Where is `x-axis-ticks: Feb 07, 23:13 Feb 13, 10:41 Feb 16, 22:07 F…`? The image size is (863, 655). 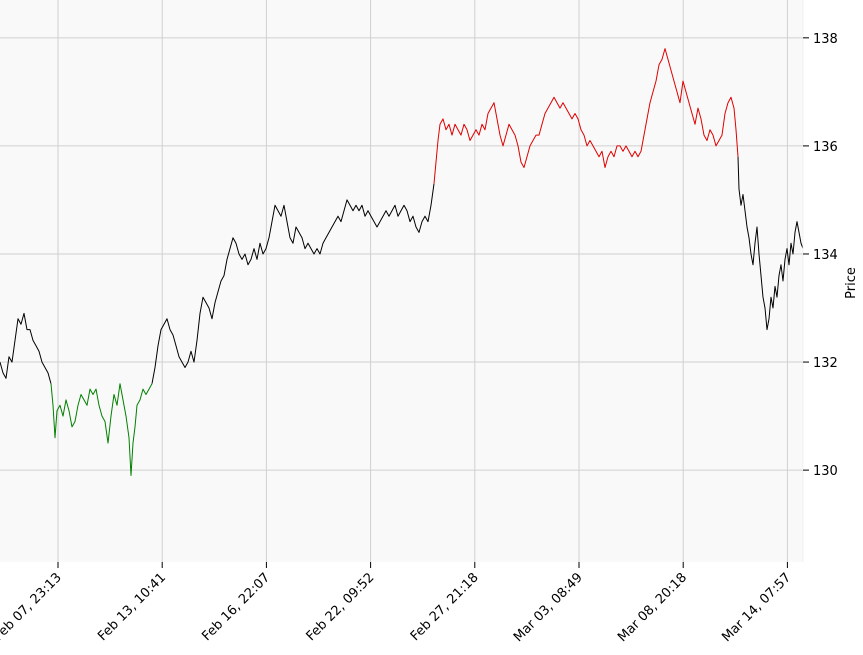
x-axis-ticks: Feb 07, 23:13 Feb 13, 10:41 Feb 16, 22:07 F… is located at coordinates (397, 603).